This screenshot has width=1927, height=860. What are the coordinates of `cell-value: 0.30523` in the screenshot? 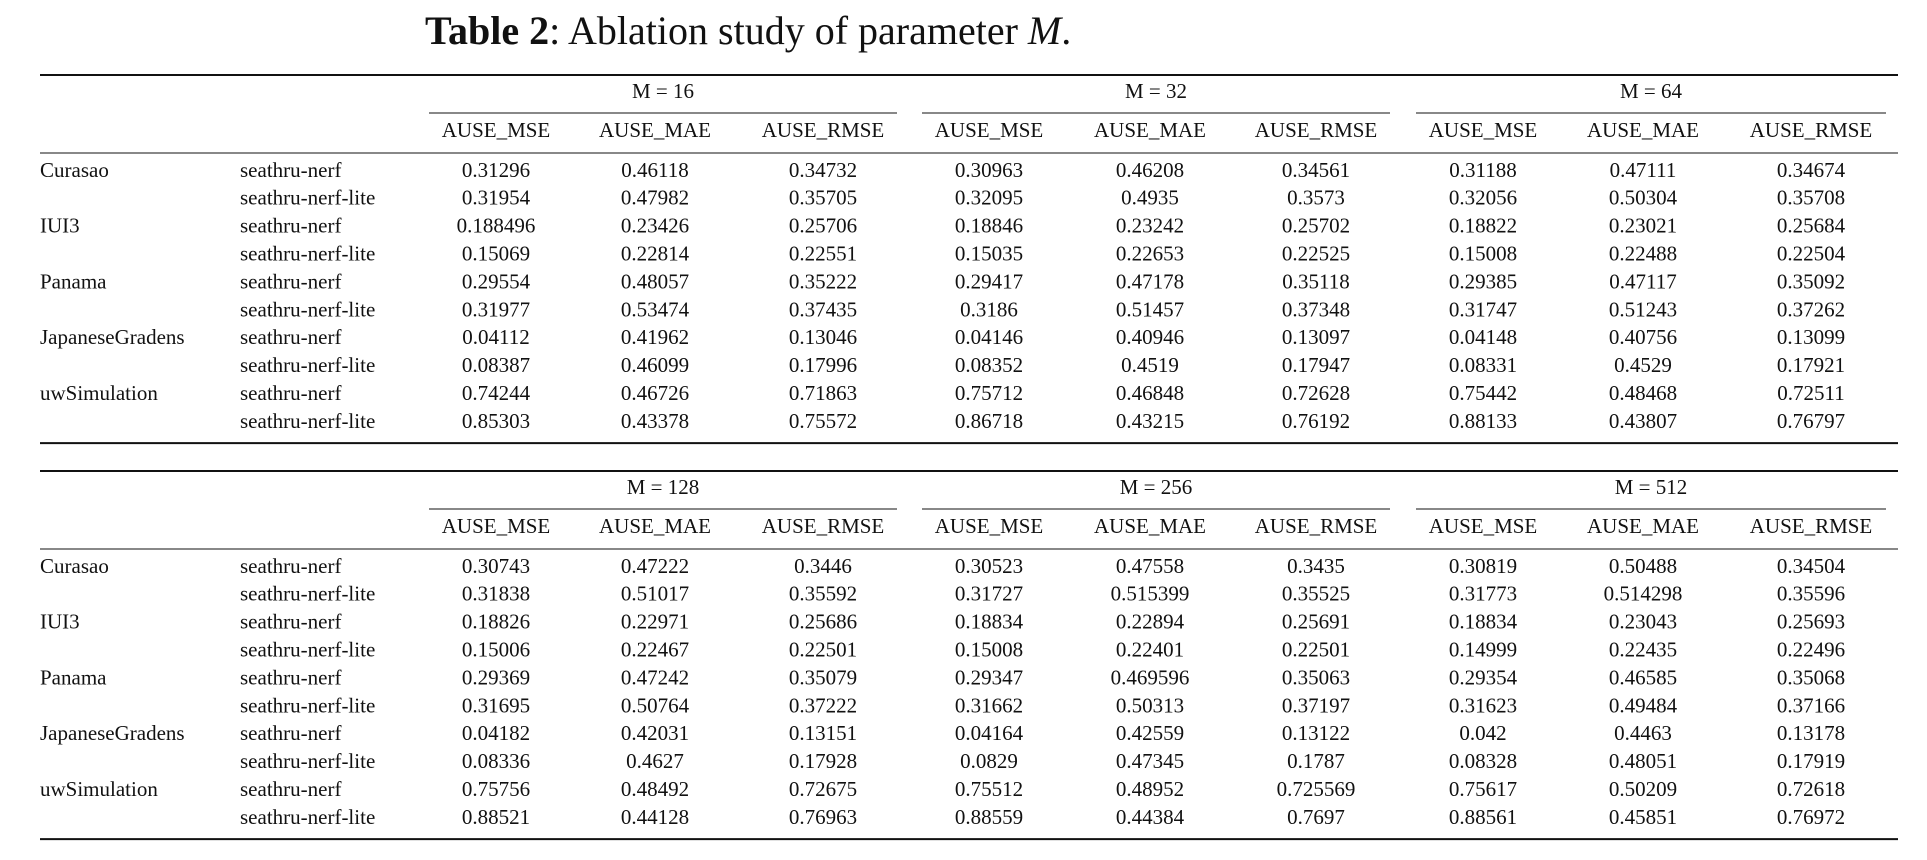 It's located at (989, 566).